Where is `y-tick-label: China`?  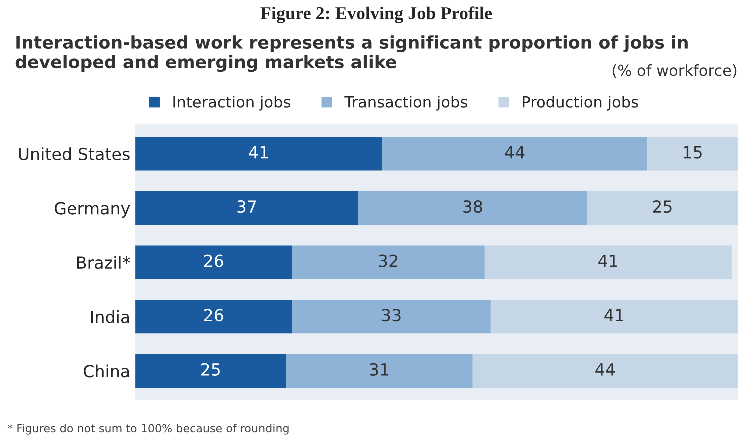
y-tick-label: China is located at coordinates (107, 371).